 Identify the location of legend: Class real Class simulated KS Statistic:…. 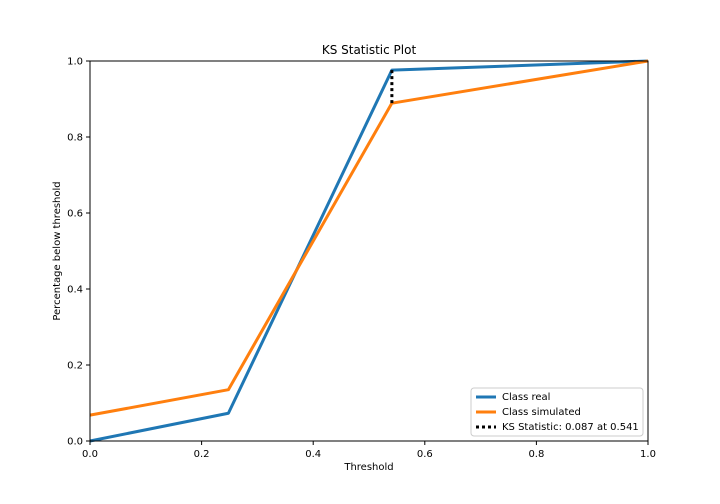
(557, 412).